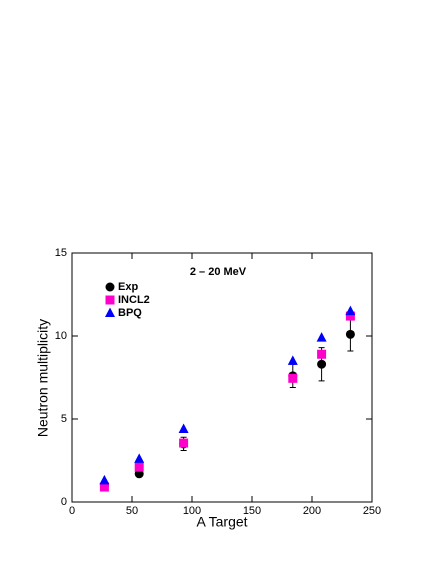 This screenshot has width=436, height=569. Describe the element at coordinates (252, 511) in the screenshot. I see `x-tick-label: 150` at that location.